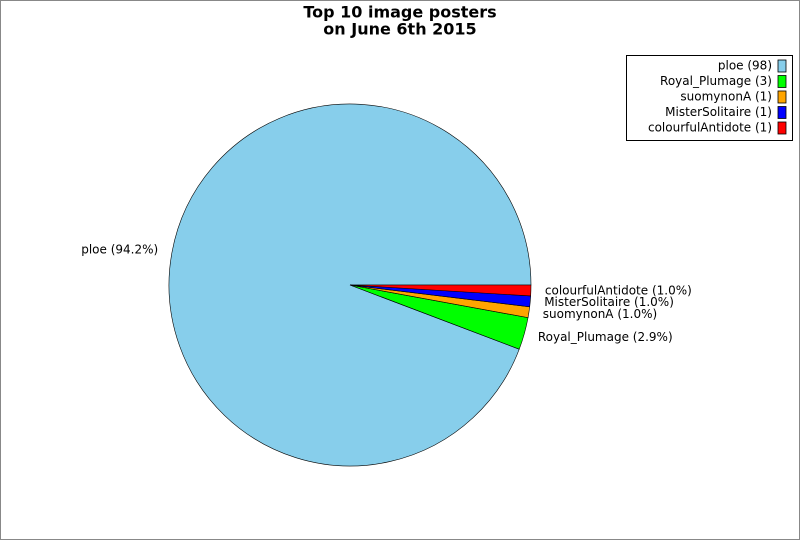 The width and height of the screenshot is (800, 540). Describe the element at coordinates (745, 66) in the screenshot. I see `legend-label: ploe (98)` at that location.